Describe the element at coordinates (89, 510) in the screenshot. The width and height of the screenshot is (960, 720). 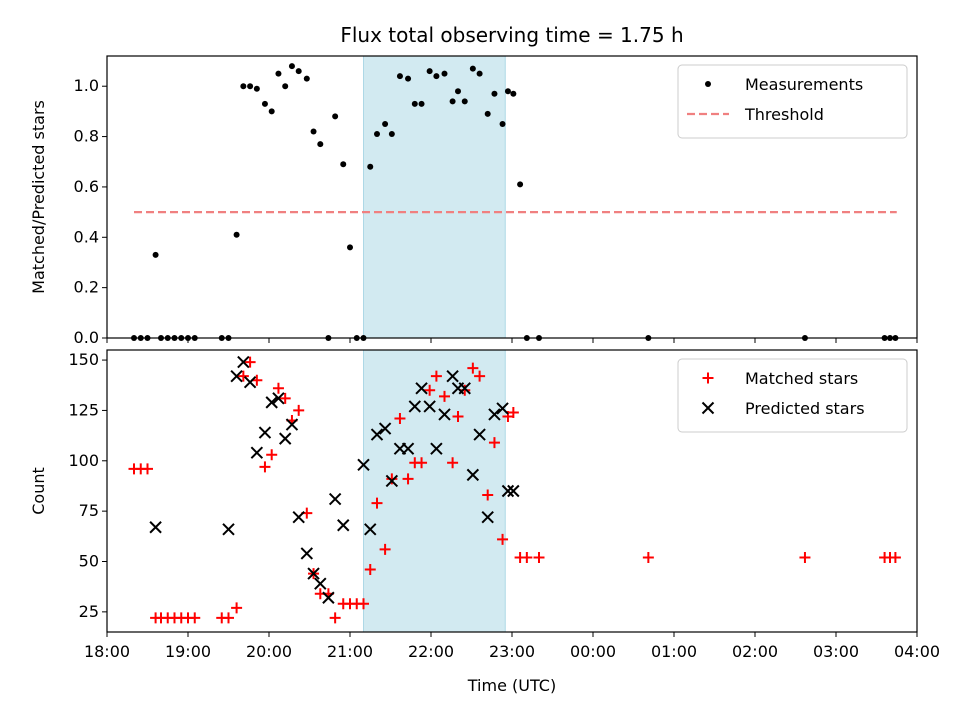
I see `y-tick-label: 75` at that location.